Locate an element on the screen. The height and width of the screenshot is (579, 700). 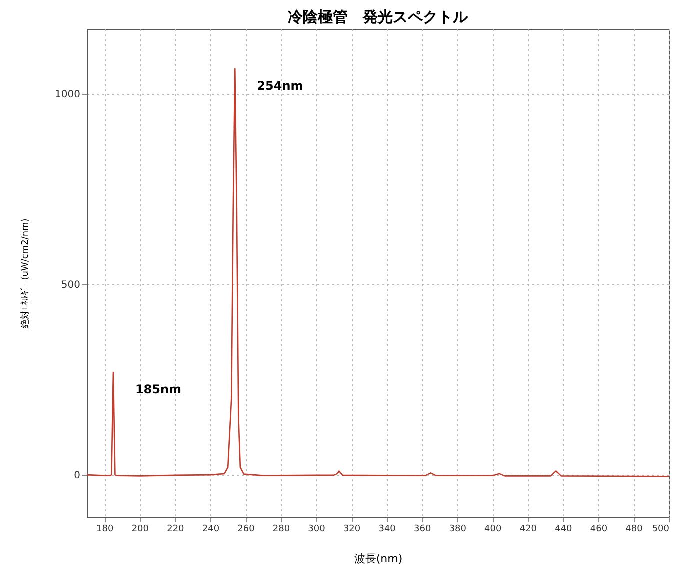
x-tick-label: 500 is located at coordinates (661, 529).